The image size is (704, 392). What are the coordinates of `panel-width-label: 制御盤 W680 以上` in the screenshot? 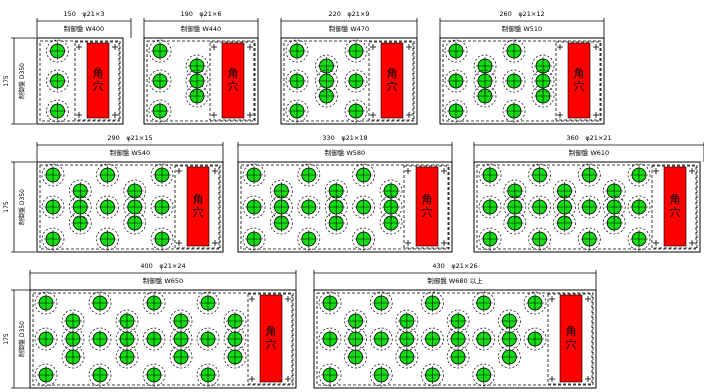 It's located at (455, 280).